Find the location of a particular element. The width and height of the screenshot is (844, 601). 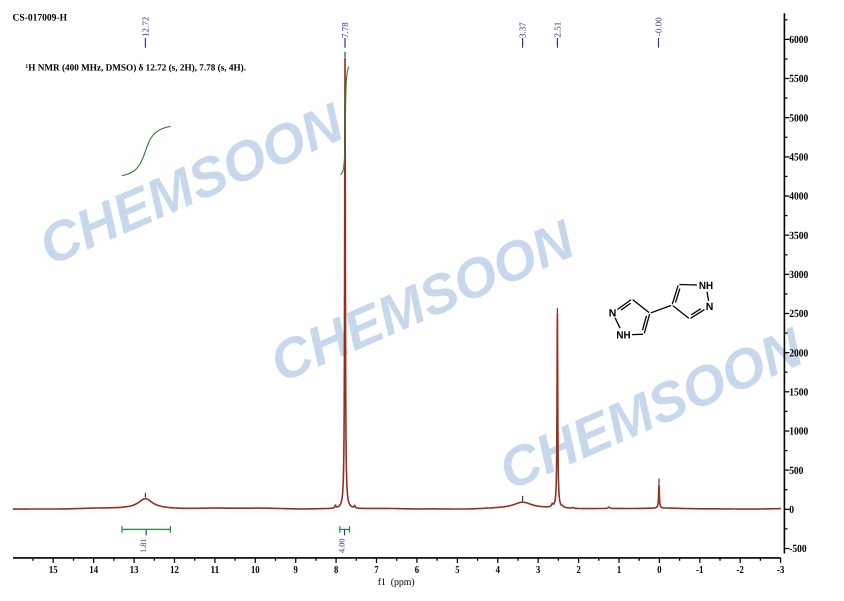

svg-text: -1 is located at coordinates (700, 570).